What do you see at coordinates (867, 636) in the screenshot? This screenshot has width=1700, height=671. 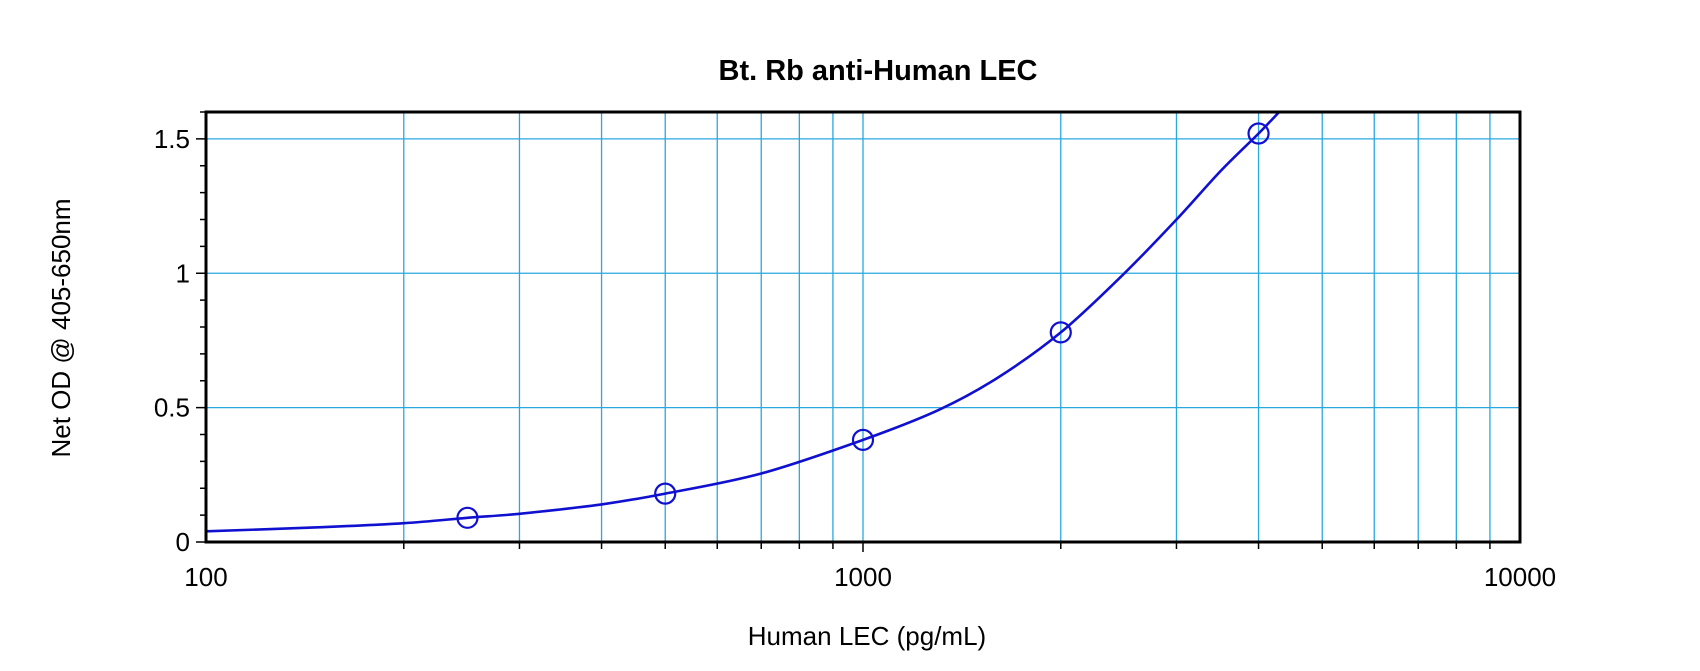 I see `x-axis-label: Human LEC (pg/mL)` at bounding box center [867, 636].